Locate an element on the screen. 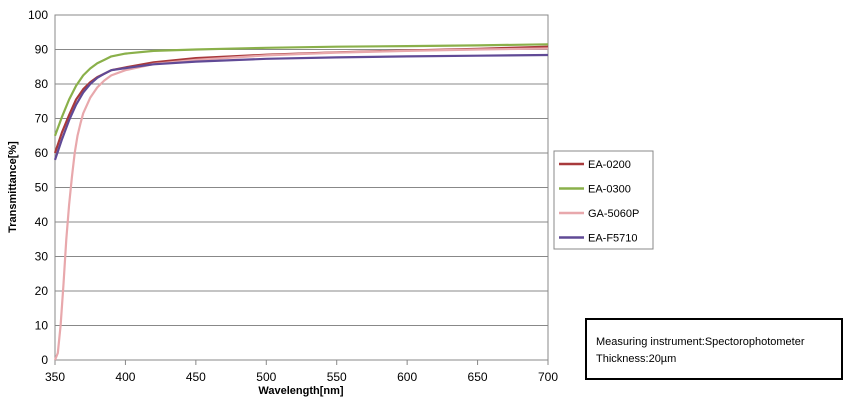 This screenshot has width=854, height=401. y-tick-label-70: 70 is located at coordinates (42, 119).